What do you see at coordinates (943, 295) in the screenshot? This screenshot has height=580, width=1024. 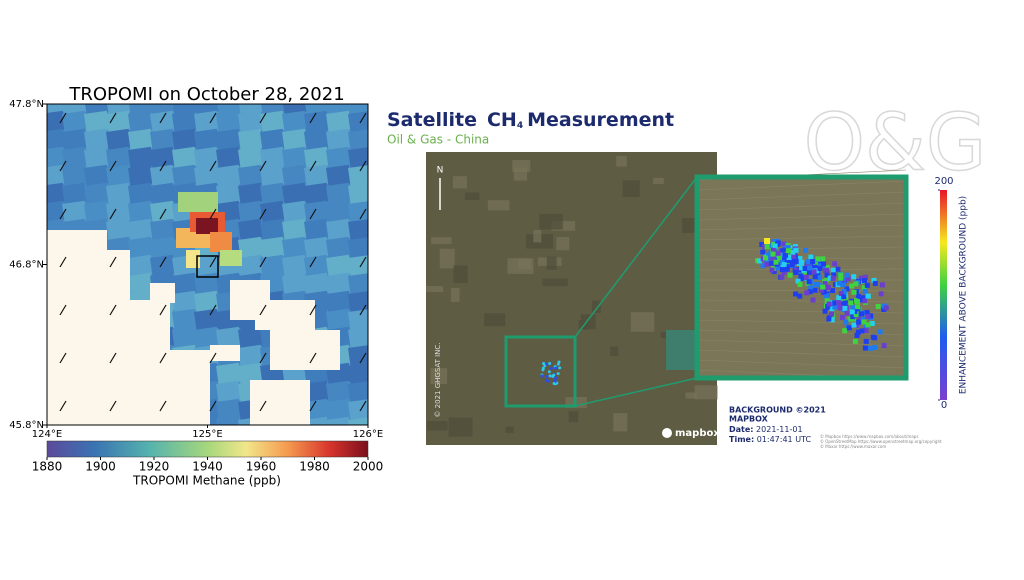 I see `colorbar` at bounding box center [943, 295].